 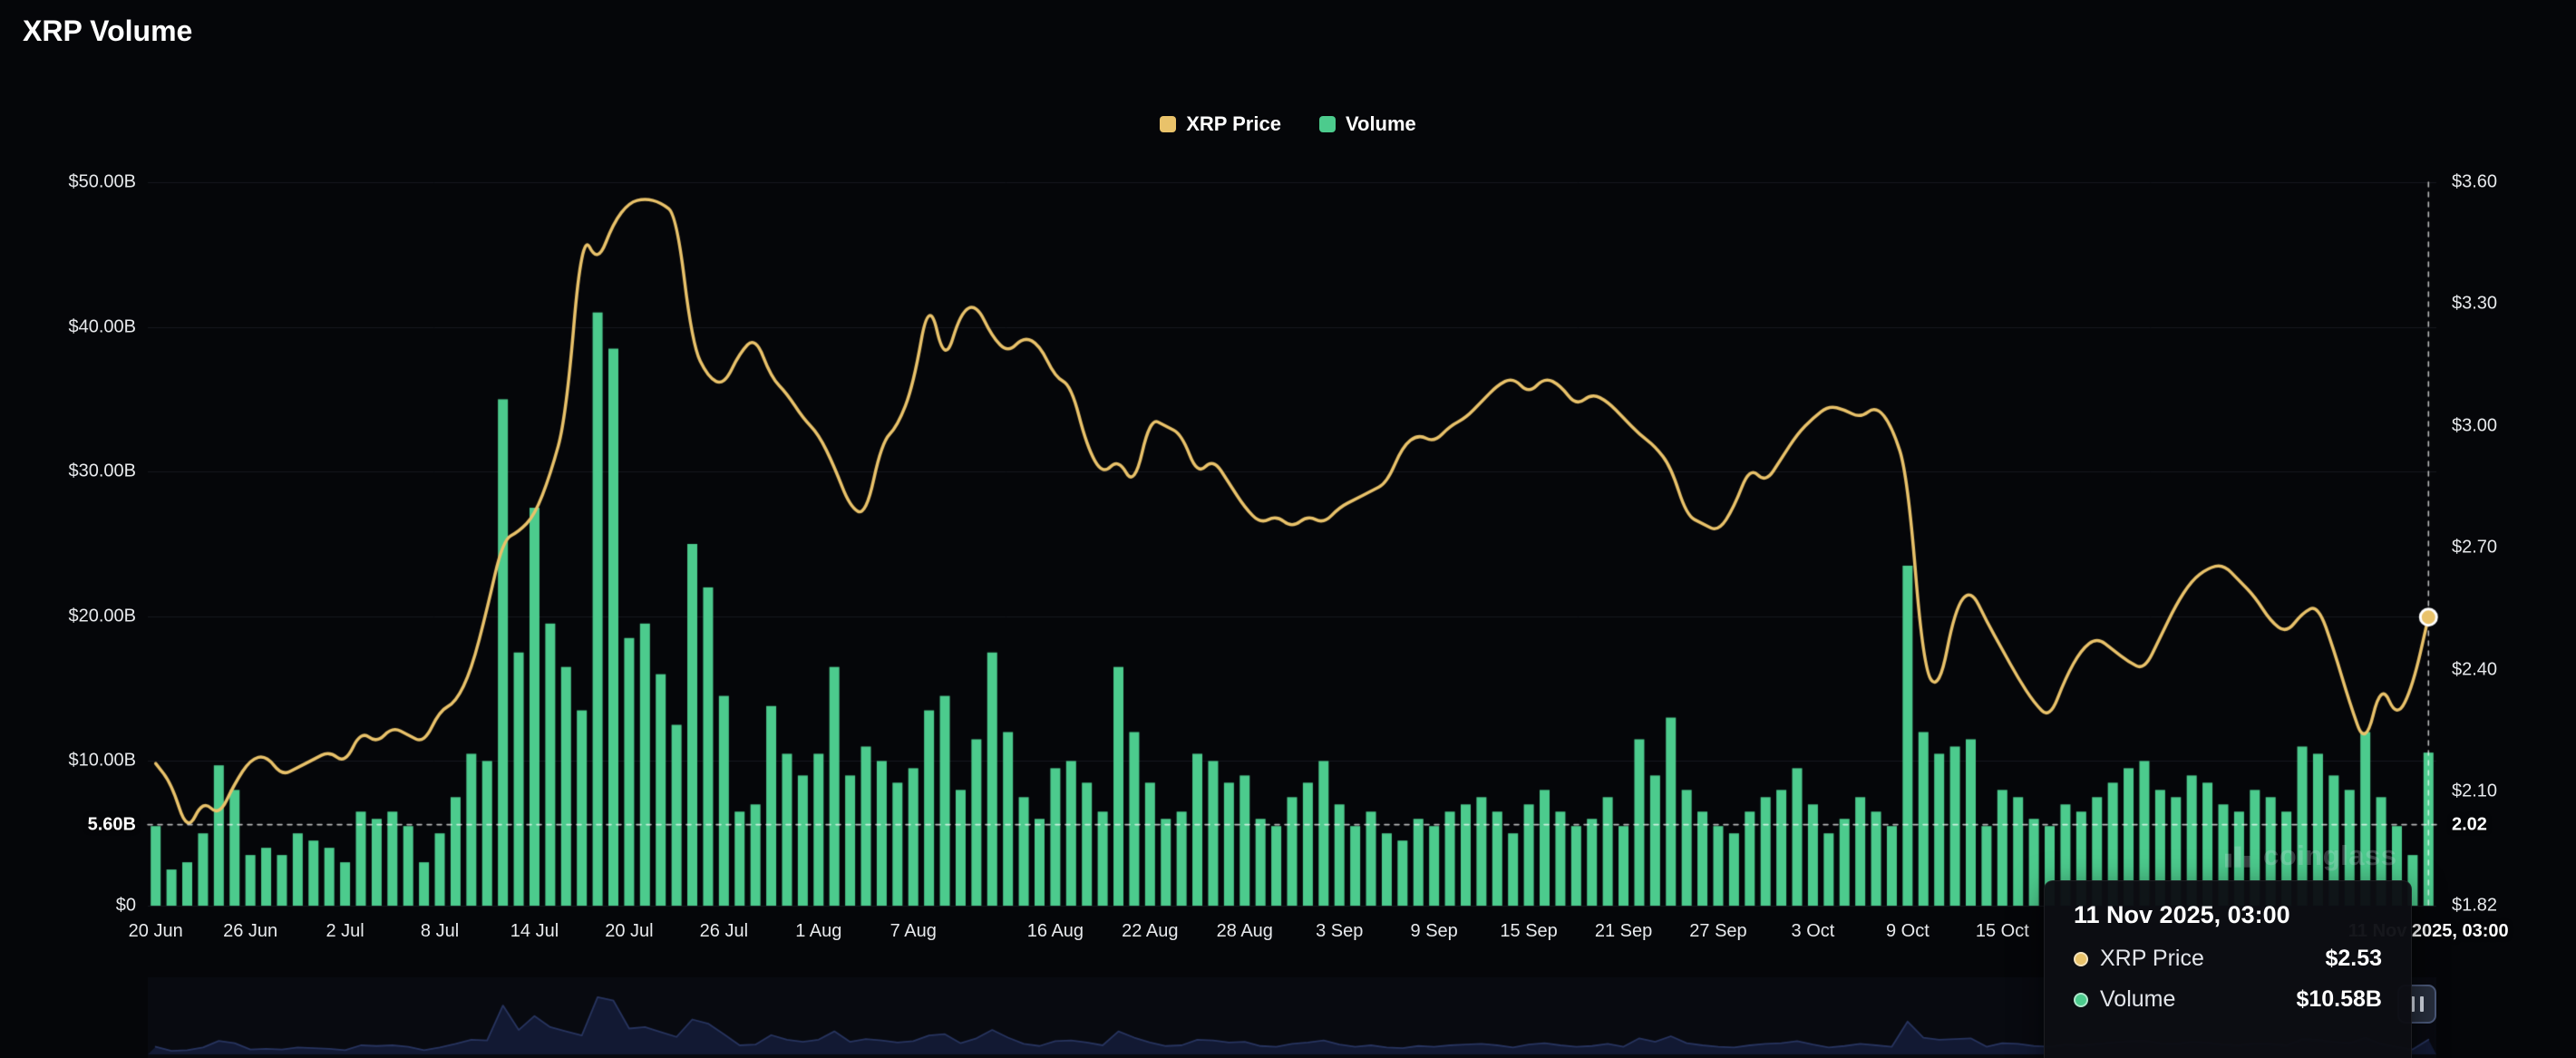 What do you see at coordinates (108, 31) in the screenshot?
I see `page-title: XRP Volume` at bounding box center [108, 31].